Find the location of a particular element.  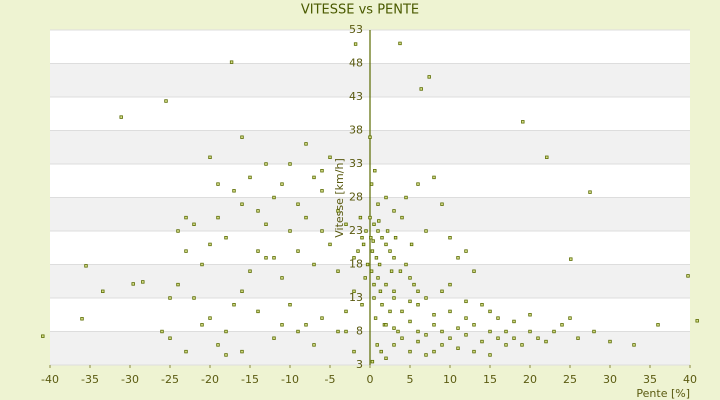

x-tick-label: -20 is located at coordinates (210, 379).